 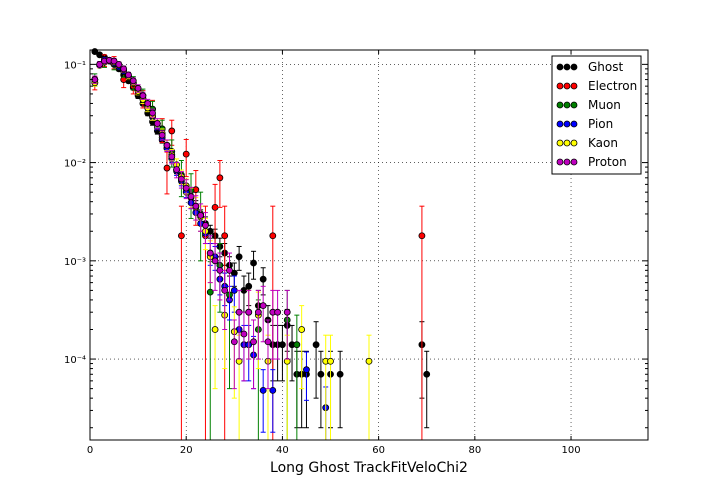 I want to click on y-tick-label: 10⁻², so click(x=75, y=164).